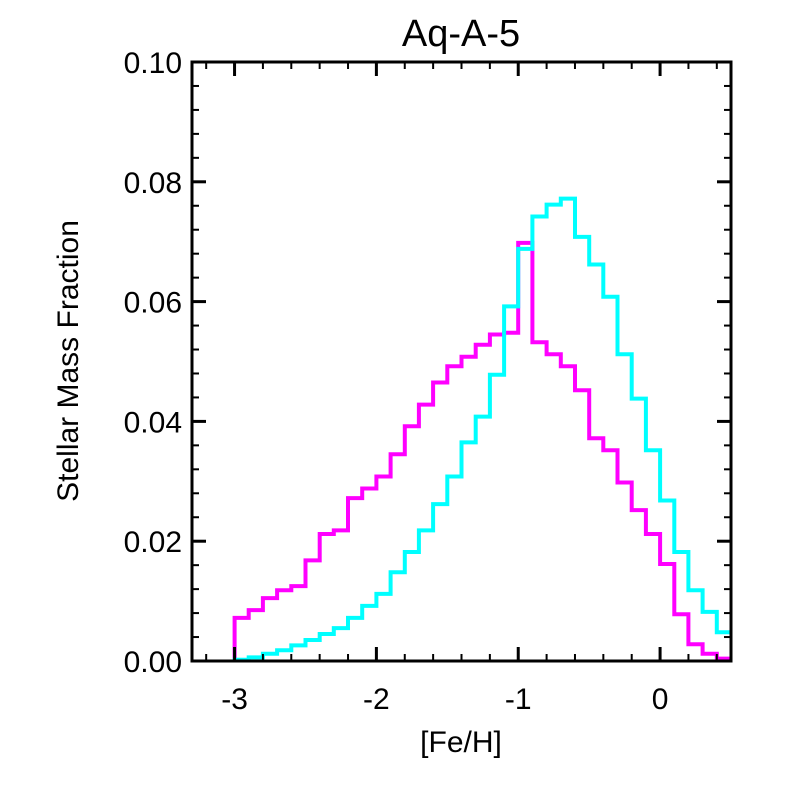  I want to click on x-tick-label: 0, so click(660, 699).